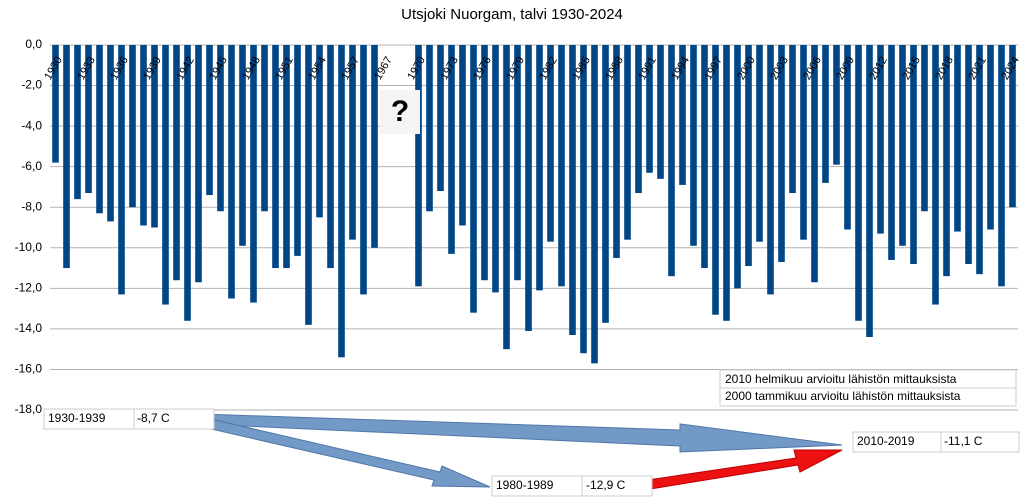  I want to click on y-tick-label: -4,0, so click(31, 125).